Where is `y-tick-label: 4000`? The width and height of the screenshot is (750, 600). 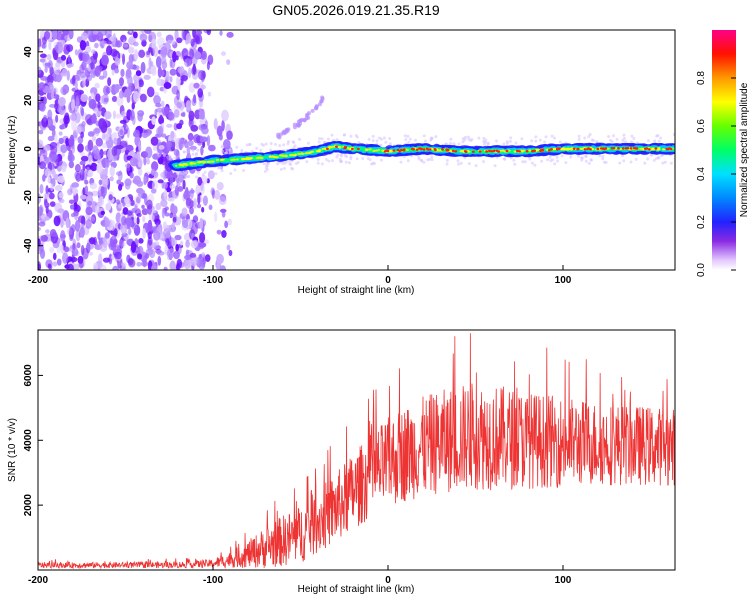
y-tick-label: 4000 is located at coordinates (28, 440).